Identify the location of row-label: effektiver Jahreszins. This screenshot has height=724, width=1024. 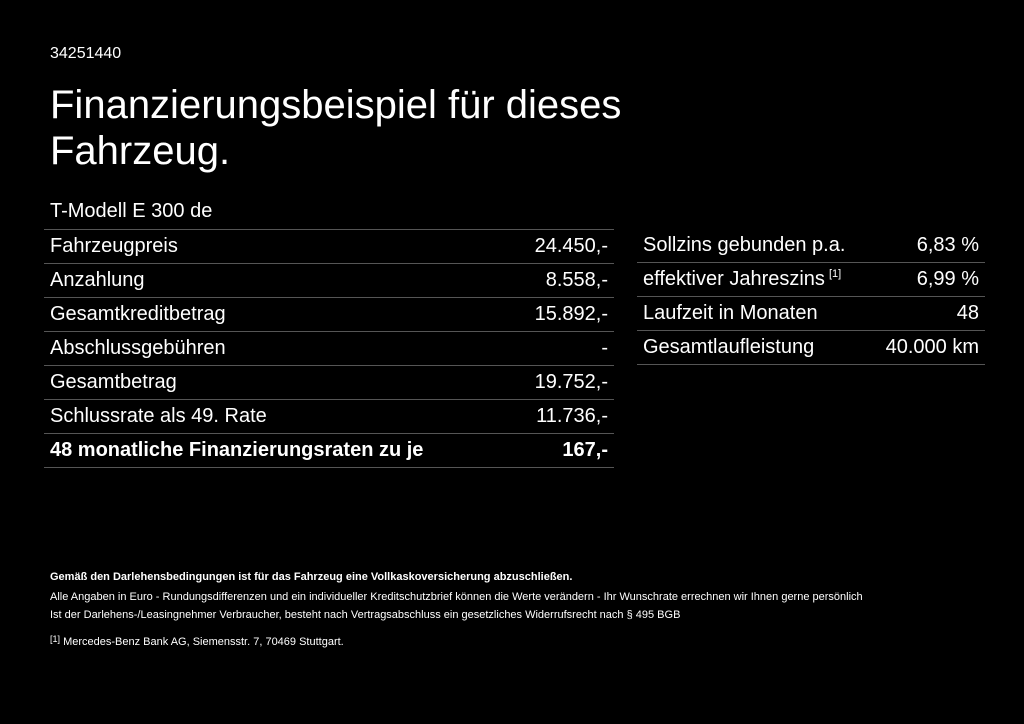
(734, 279).